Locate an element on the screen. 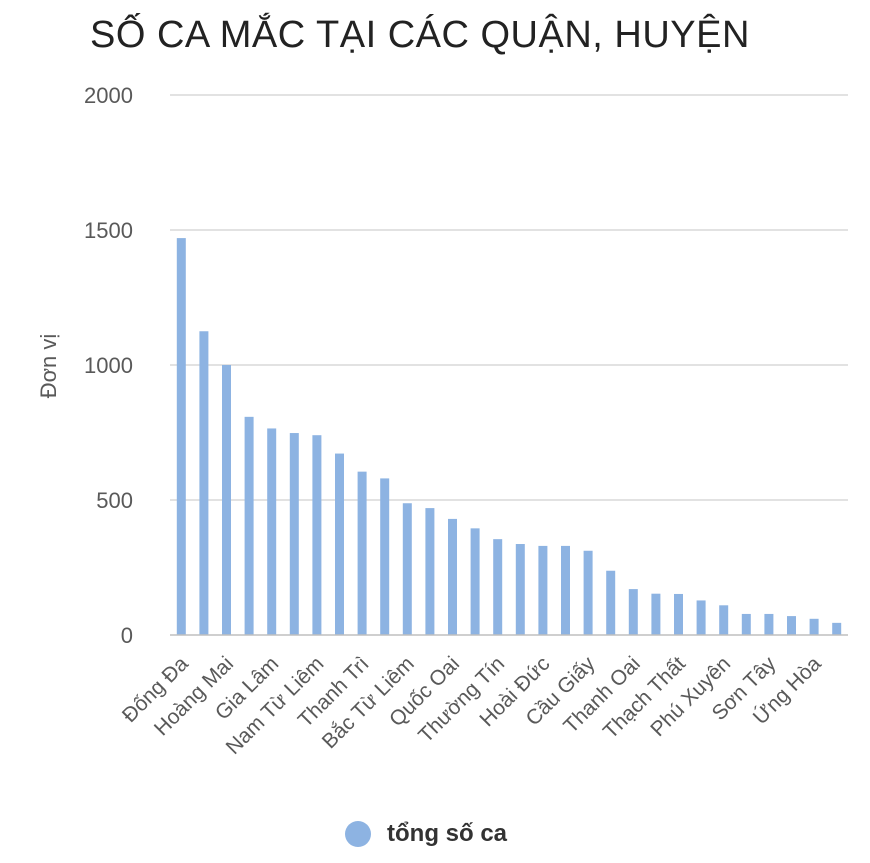 The image size is (870, 863). y-axis-ticks: 0 500 1000 1500 2000 is located at coordinates (108, 365).